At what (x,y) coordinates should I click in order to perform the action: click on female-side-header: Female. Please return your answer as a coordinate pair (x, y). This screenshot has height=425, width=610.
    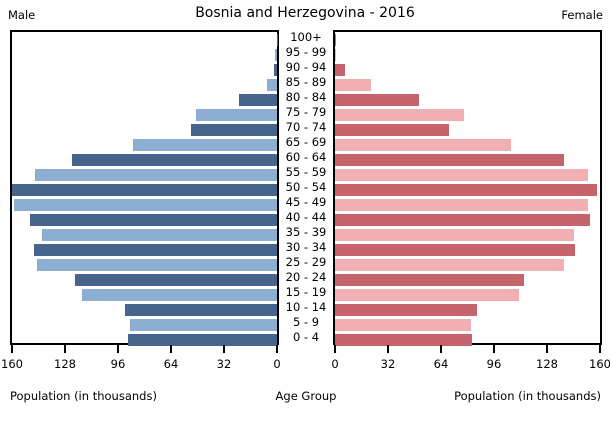
    Looking at the image, I should click on (582, 15).